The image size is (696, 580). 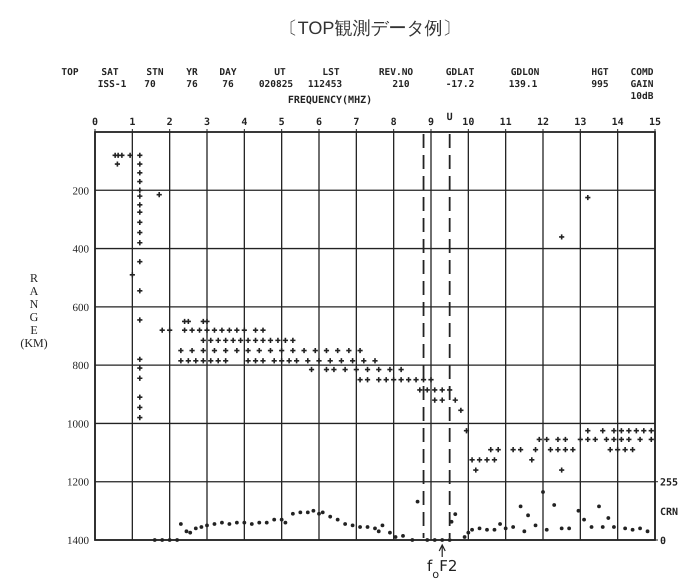 I want to click on text: GDLON, so click(x=525, y=72).